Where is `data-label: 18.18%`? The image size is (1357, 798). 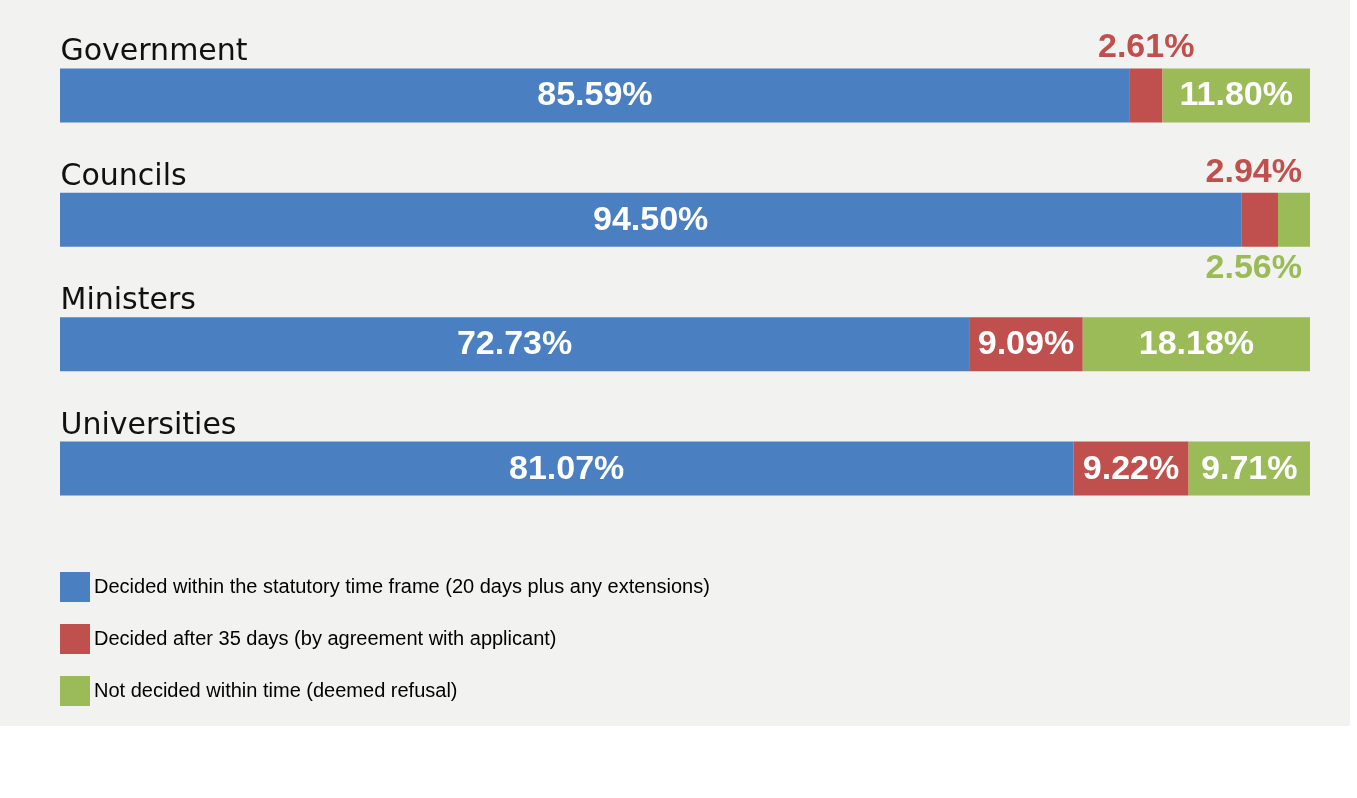
data-label: 18.18% is located at coordinates (1196, 342).